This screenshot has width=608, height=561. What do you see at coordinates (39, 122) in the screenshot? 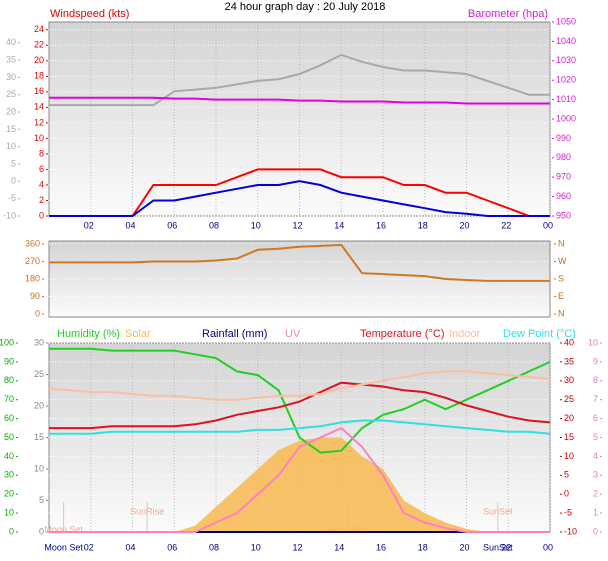
I see `y-tick-label: 12` at bounding box center [39, 122].